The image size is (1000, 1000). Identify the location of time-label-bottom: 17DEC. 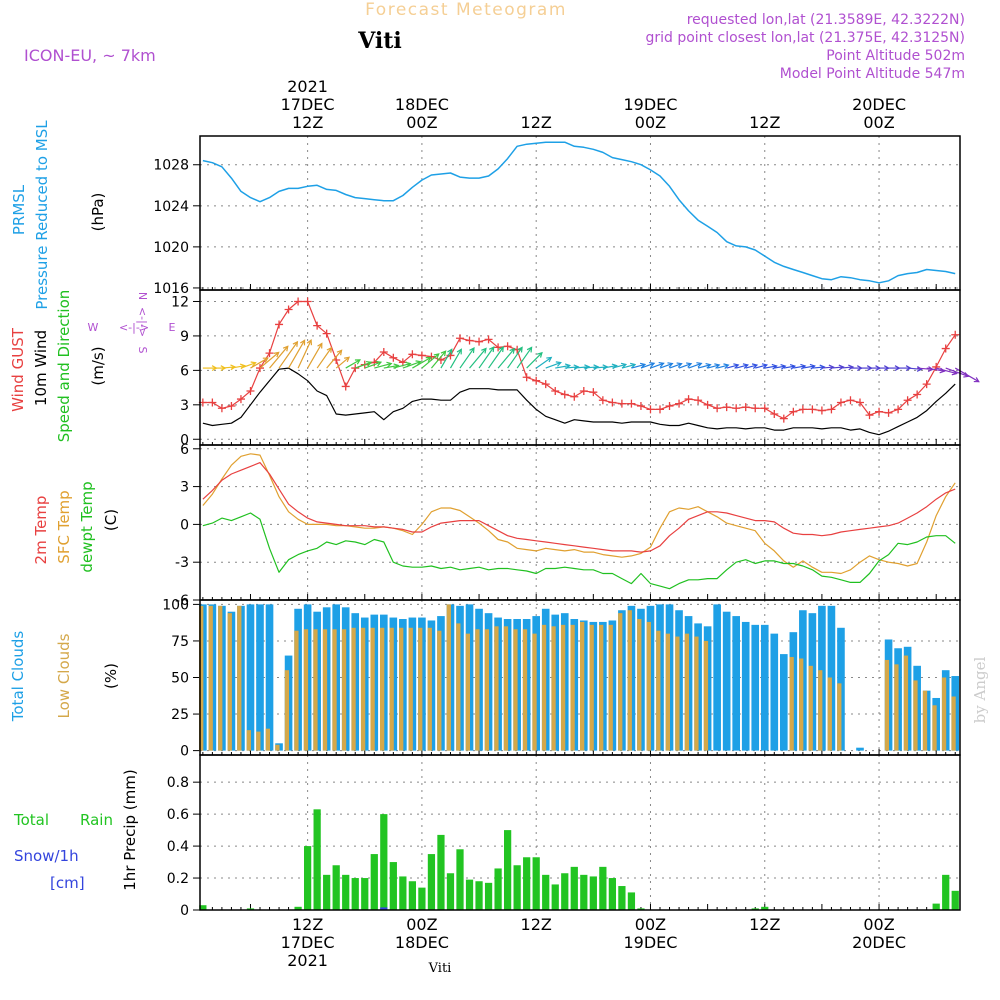
(308, 942).